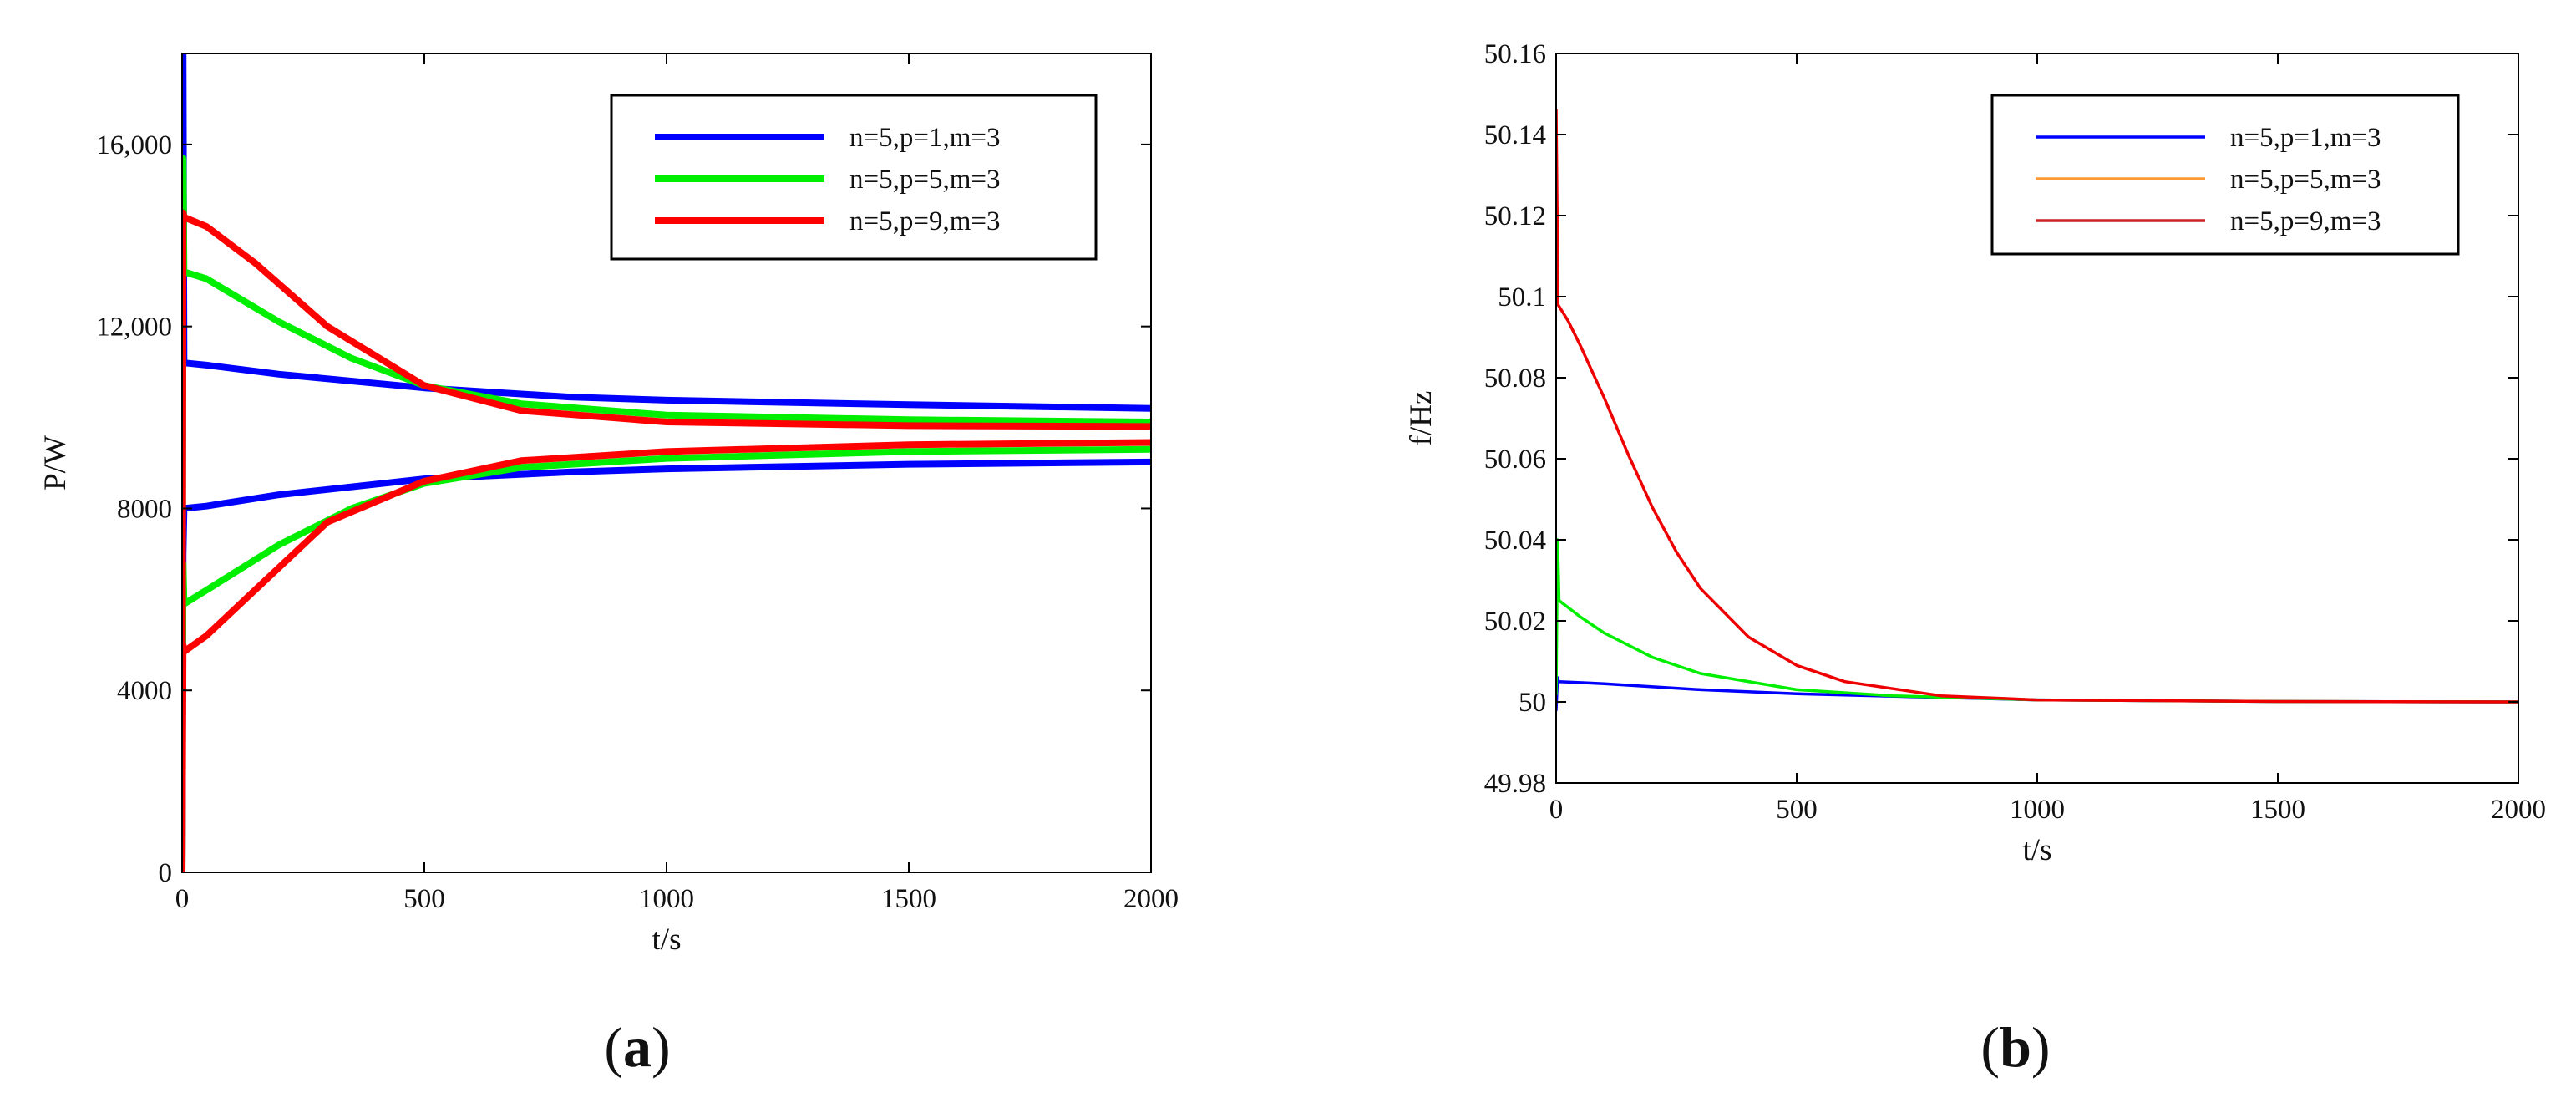 This screenshot has height=1103, width=2576. Describe the element at coordinates (1515, 216) in the screenshot. I see `y-tick-label: 50.12` at that location.